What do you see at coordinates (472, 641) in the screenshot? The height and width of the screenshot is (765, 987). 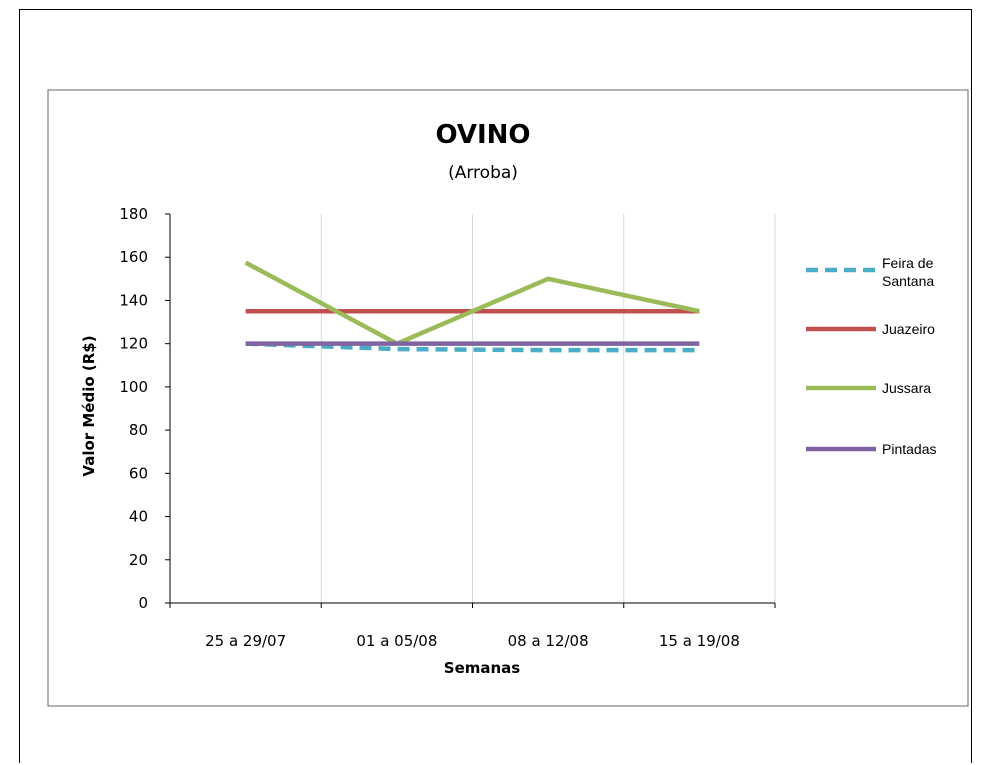 I see `x-tick-labels: 25 a 29/07 01 a 05/08 08 a 12/08 15 a 19/08` at bounding box center [472, 641].